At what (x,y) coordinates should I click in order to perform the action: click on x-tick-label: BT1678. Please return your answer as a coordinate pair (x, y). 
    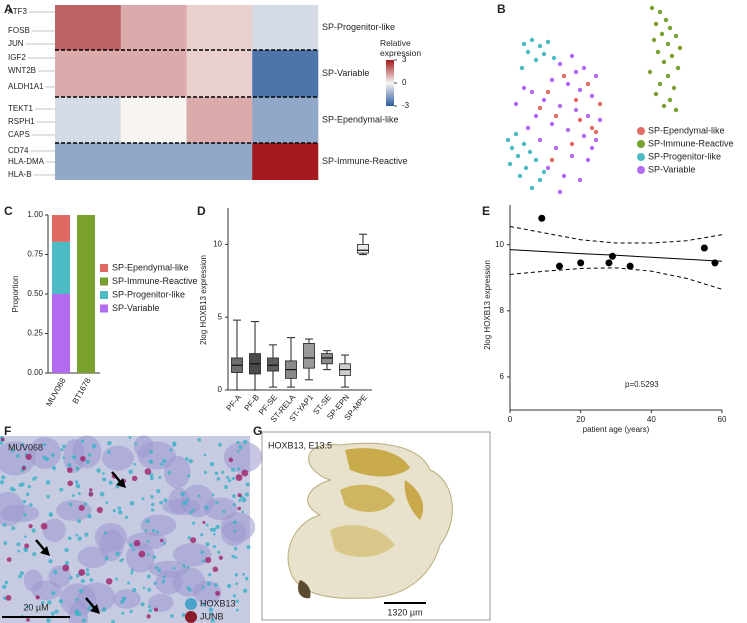
    Looking at the image, I should click on (82, 390).